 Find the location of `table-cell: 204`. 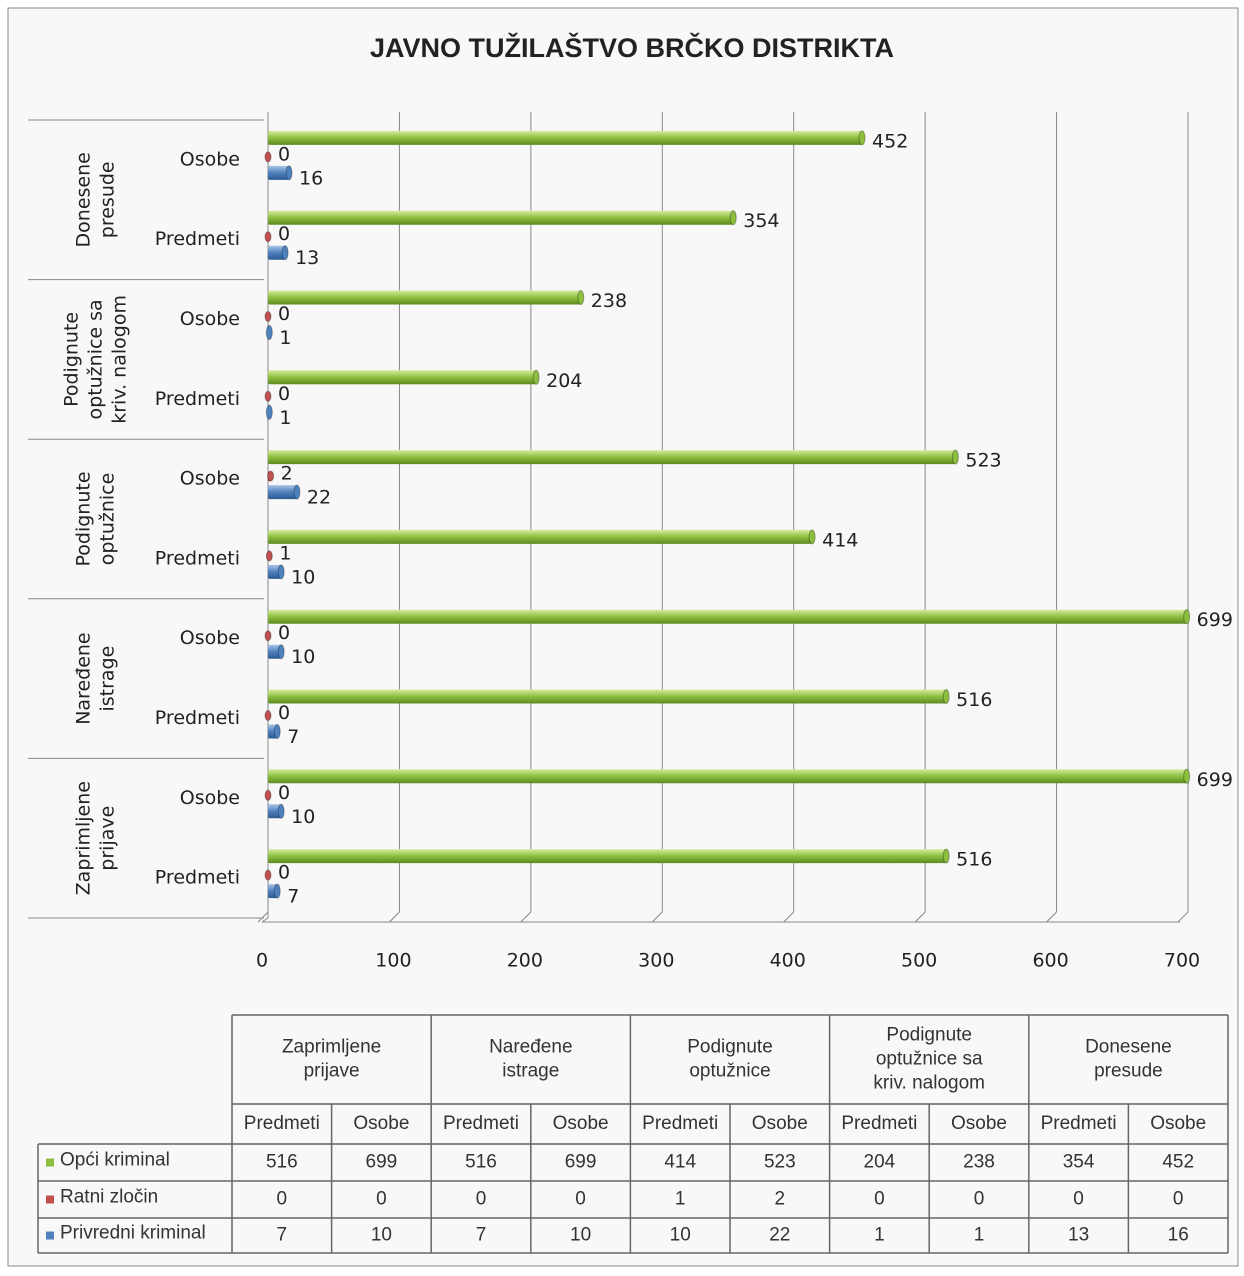

table-cell: 204 is located at coordinates (880, 1162).